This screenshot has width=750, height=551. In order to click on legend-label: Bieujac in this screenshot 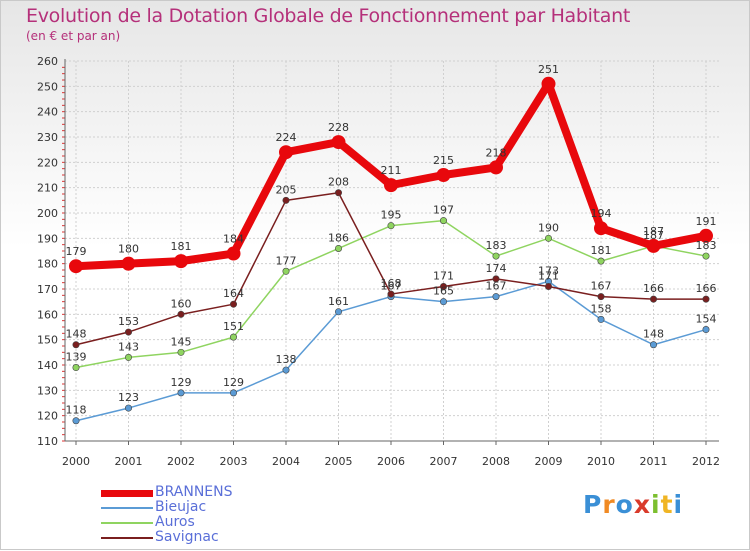, I will do `click(181, 507)`.